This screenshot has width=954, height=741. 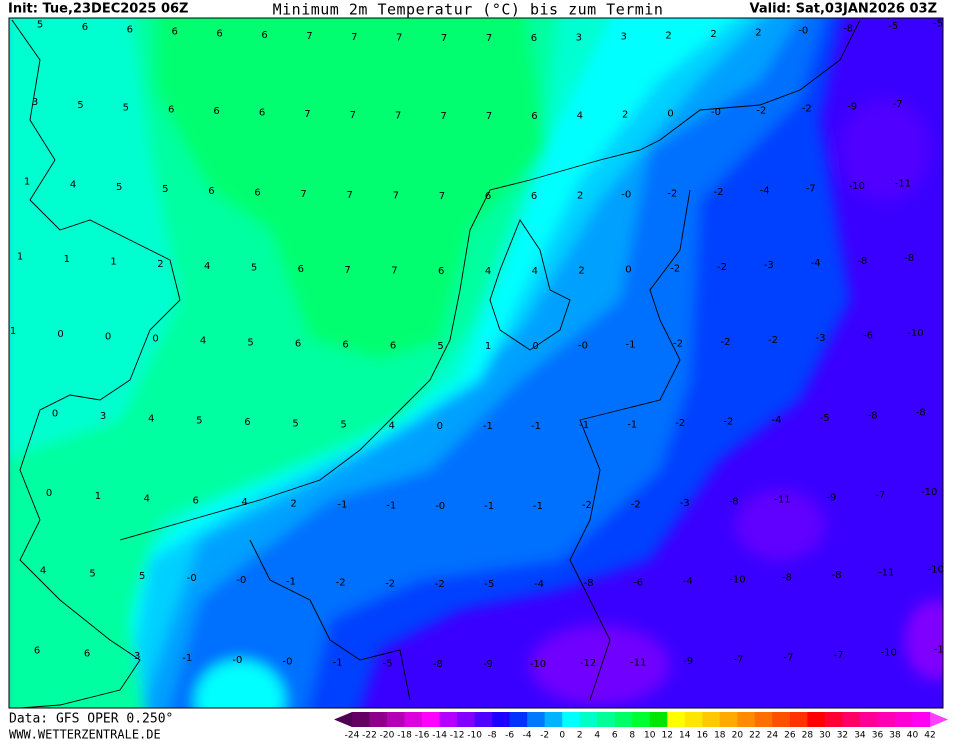 What do you see at coordinates (343, 719) in the screenshot?
I see `colorbar-under` at bounding box center [343, 719].